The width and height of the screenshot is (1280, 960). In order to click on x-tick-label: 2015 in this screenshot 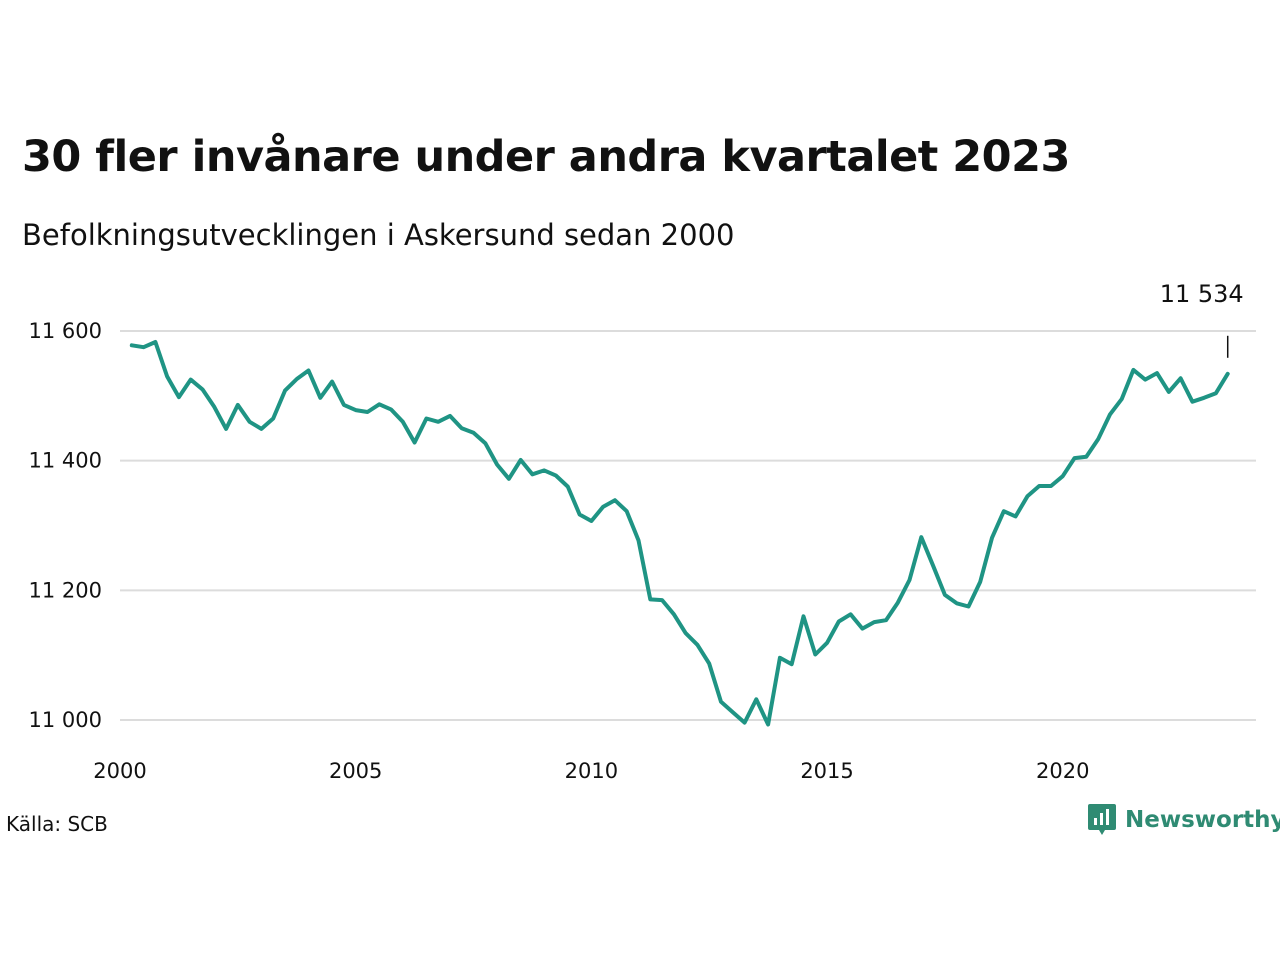, I will do `click(826, 771)`.